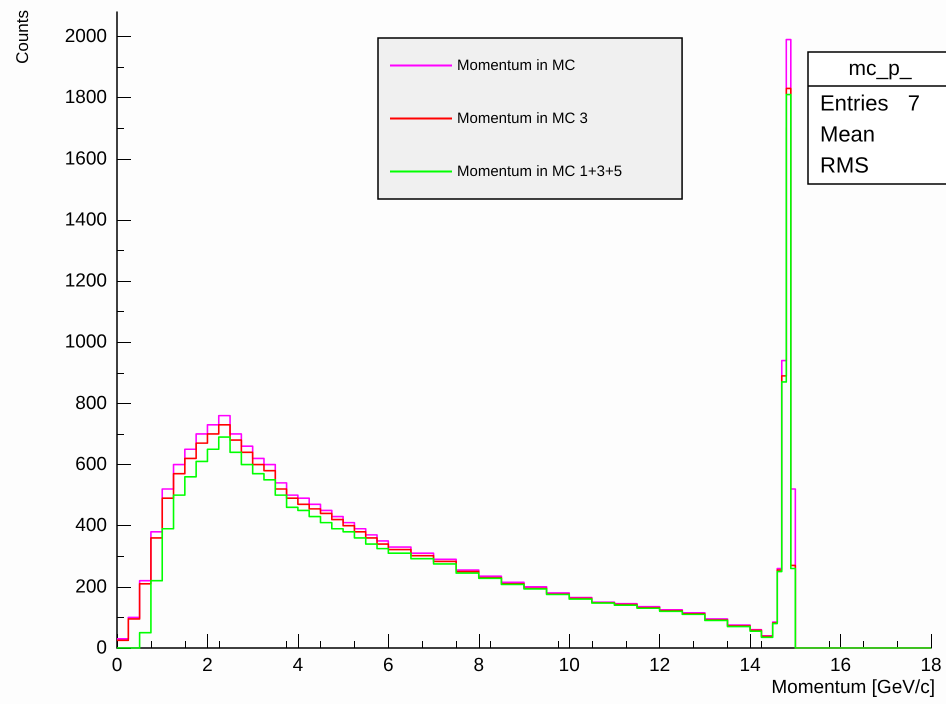  What do you see at coordinates (22, 37) in the screenshot?
I see `y-axis-title: Counts` at bounding box center [22, 37].